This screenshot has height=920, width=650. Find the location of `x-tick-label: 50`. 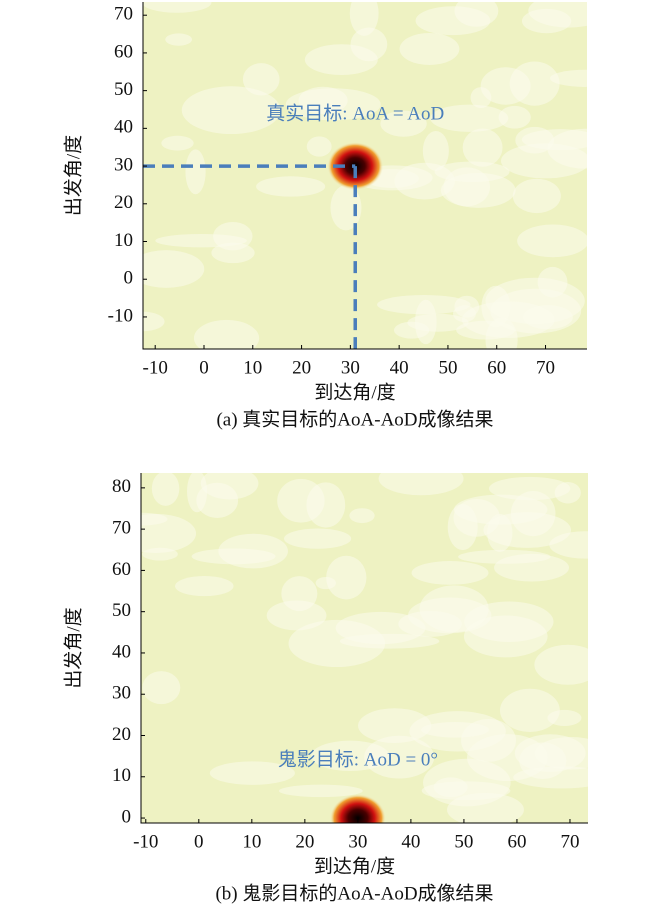

x-tick-label: 50 is located at coordinates (447, 367).